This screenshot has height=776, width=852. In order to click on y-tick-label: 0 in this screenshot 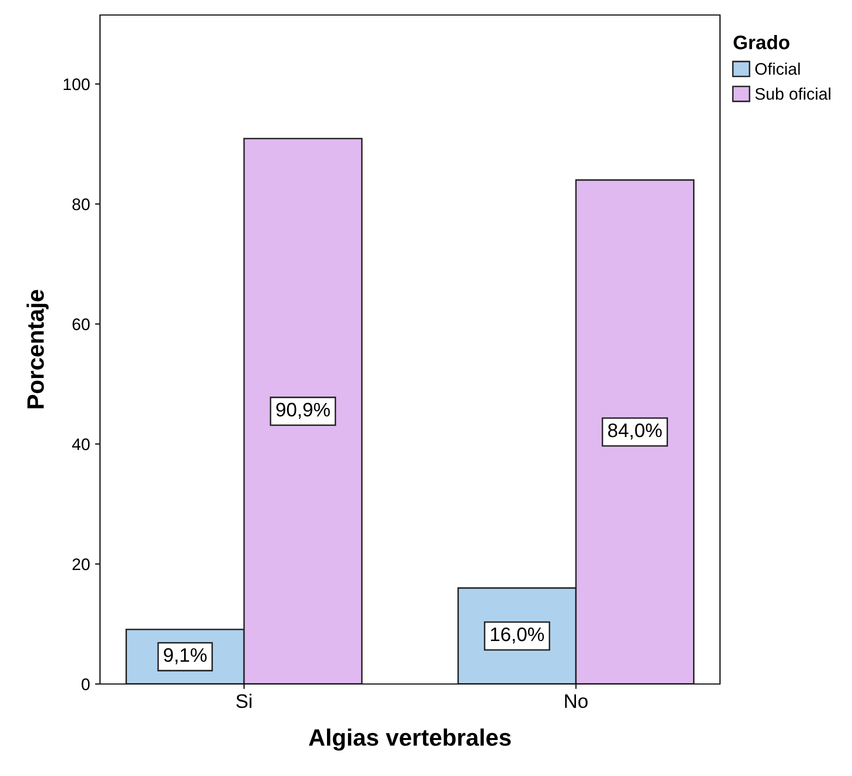, I will do `click(86, 684)`.